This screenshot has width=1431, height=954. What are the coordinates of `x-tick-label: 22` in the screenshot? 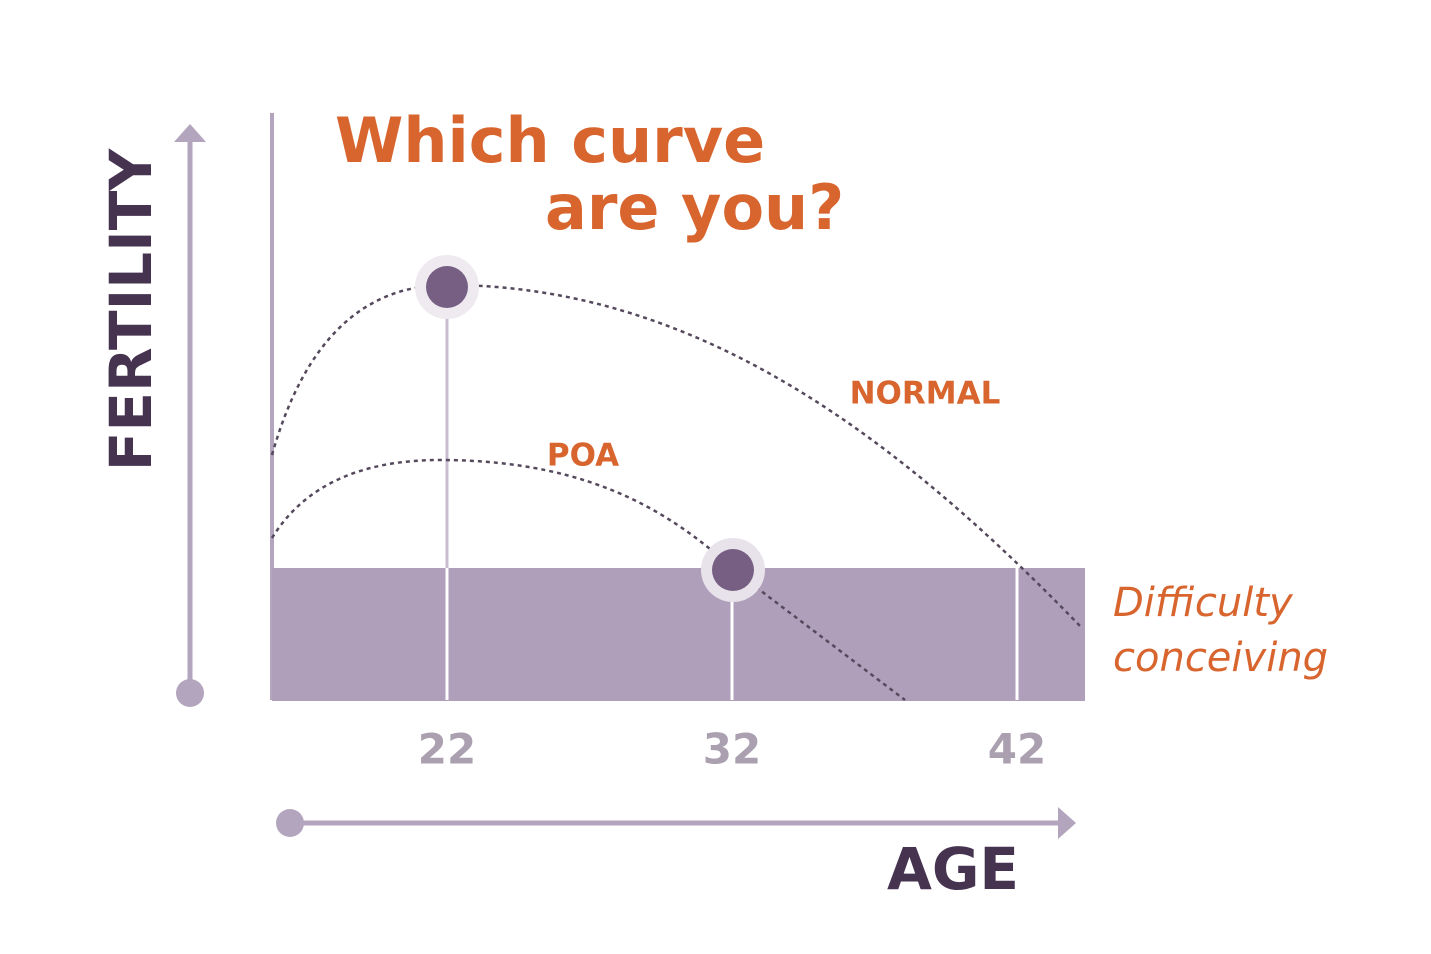 It's located at (447, 749).